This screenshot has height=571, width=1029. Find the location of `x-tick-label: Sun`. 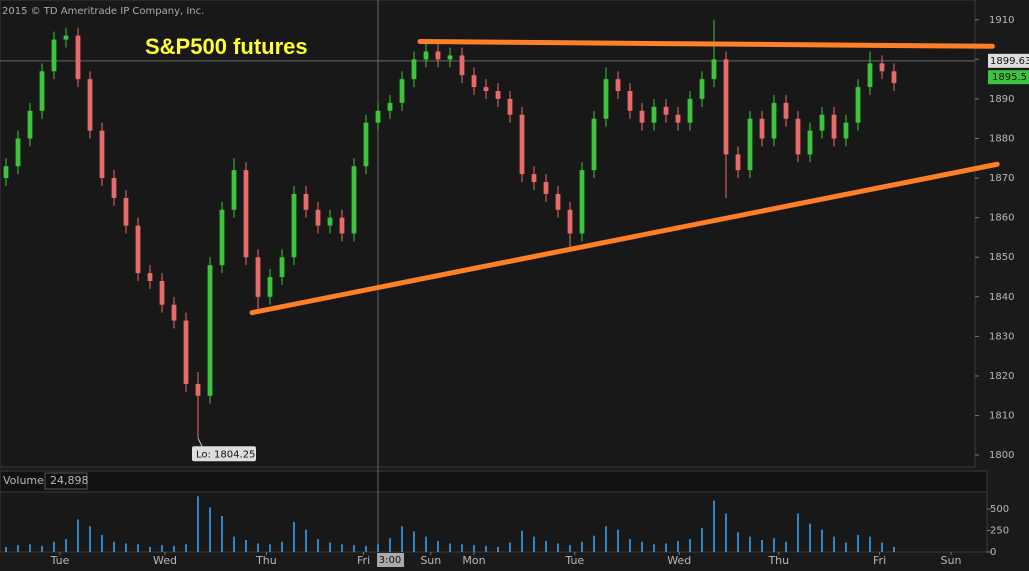

x-tick-label: Sun is located at coordinates (430, 560).